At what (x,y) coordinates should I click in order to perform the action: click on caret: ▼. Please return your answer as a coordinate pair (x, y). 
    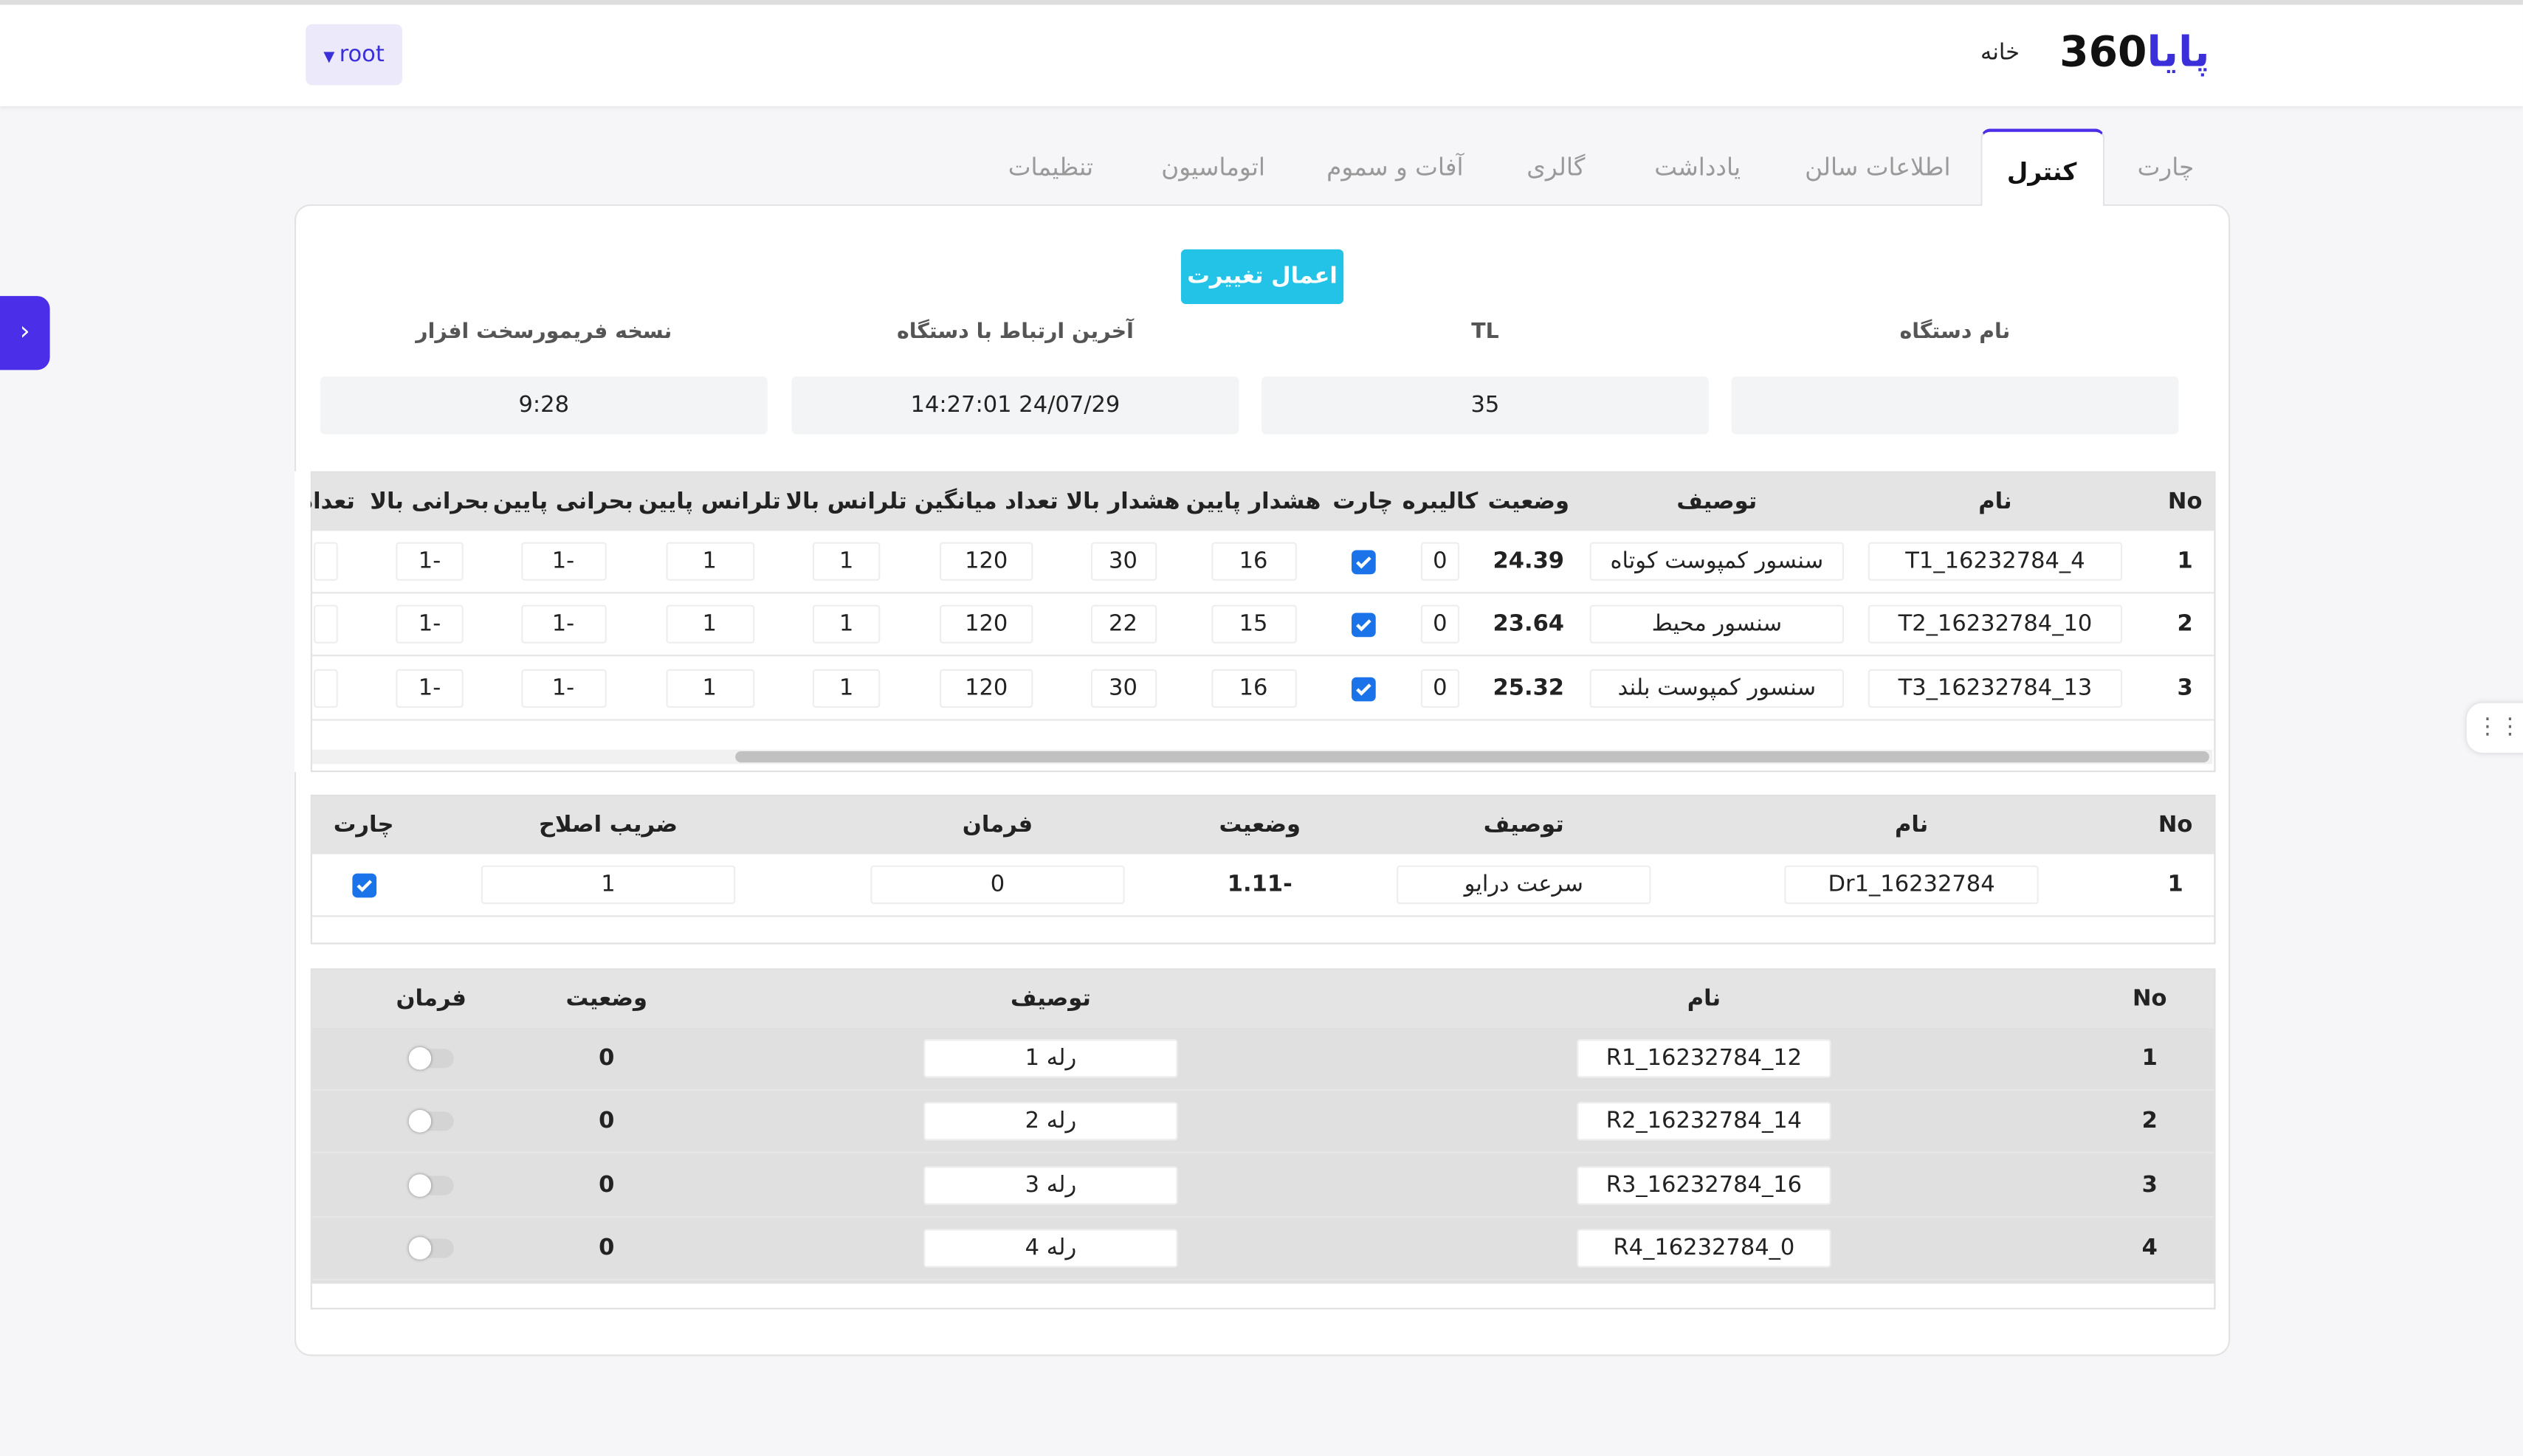
    Looking at the image, I should click on (331, 58).